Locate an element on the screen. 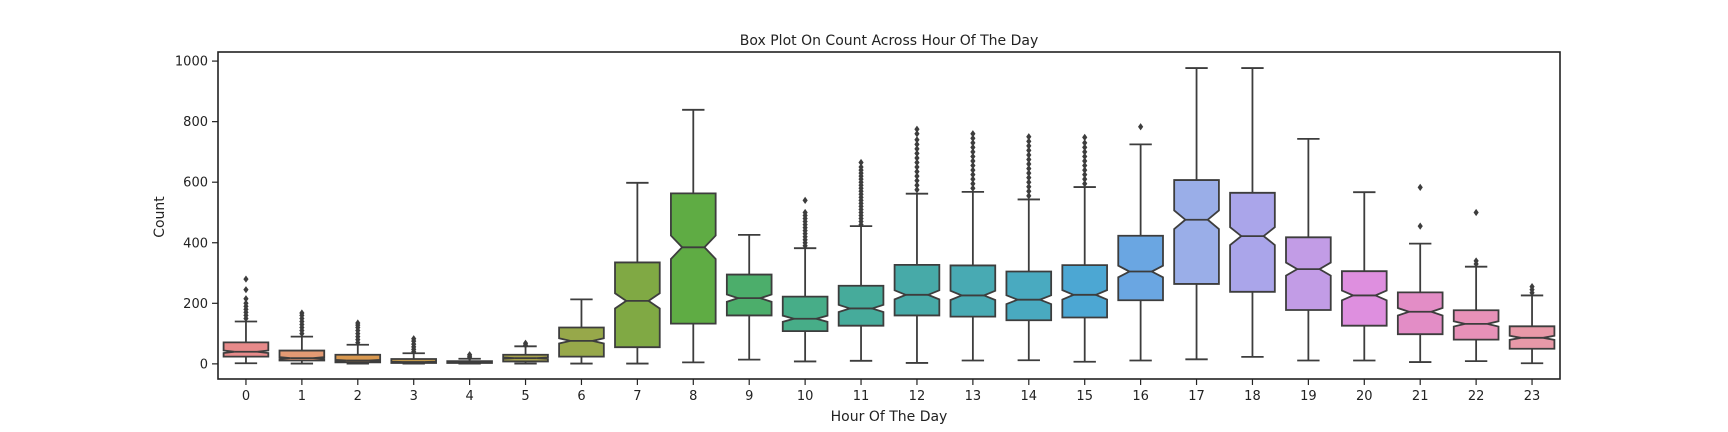 This screenshot has width=1728, height=432. x-tick-label: 6 is located at coordinates (581, 396).